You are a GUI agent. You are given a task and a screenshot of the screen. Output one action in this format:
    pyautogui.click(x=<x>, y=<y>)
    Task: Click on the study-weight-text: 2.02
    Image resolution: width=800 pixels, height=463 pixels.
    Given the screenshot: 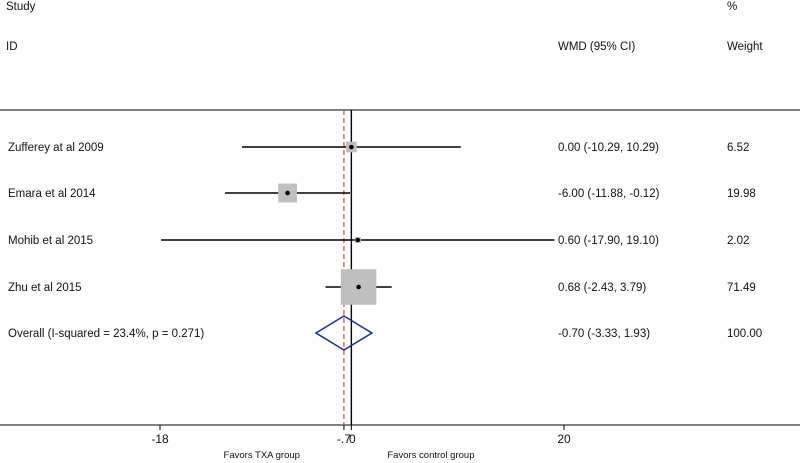 What is the action you would take?
    pyautogui.click(x=738, y=241)
    